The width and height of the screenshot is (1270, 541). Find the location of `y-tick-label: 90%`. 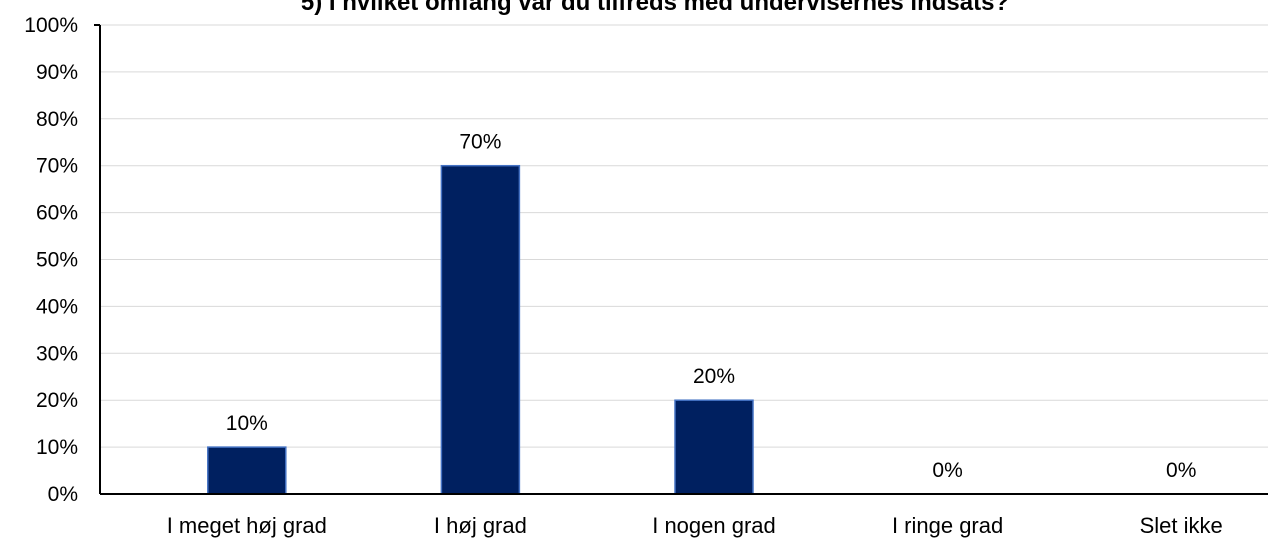

y-tick-label: 90% is located at coordinates (57, 72).